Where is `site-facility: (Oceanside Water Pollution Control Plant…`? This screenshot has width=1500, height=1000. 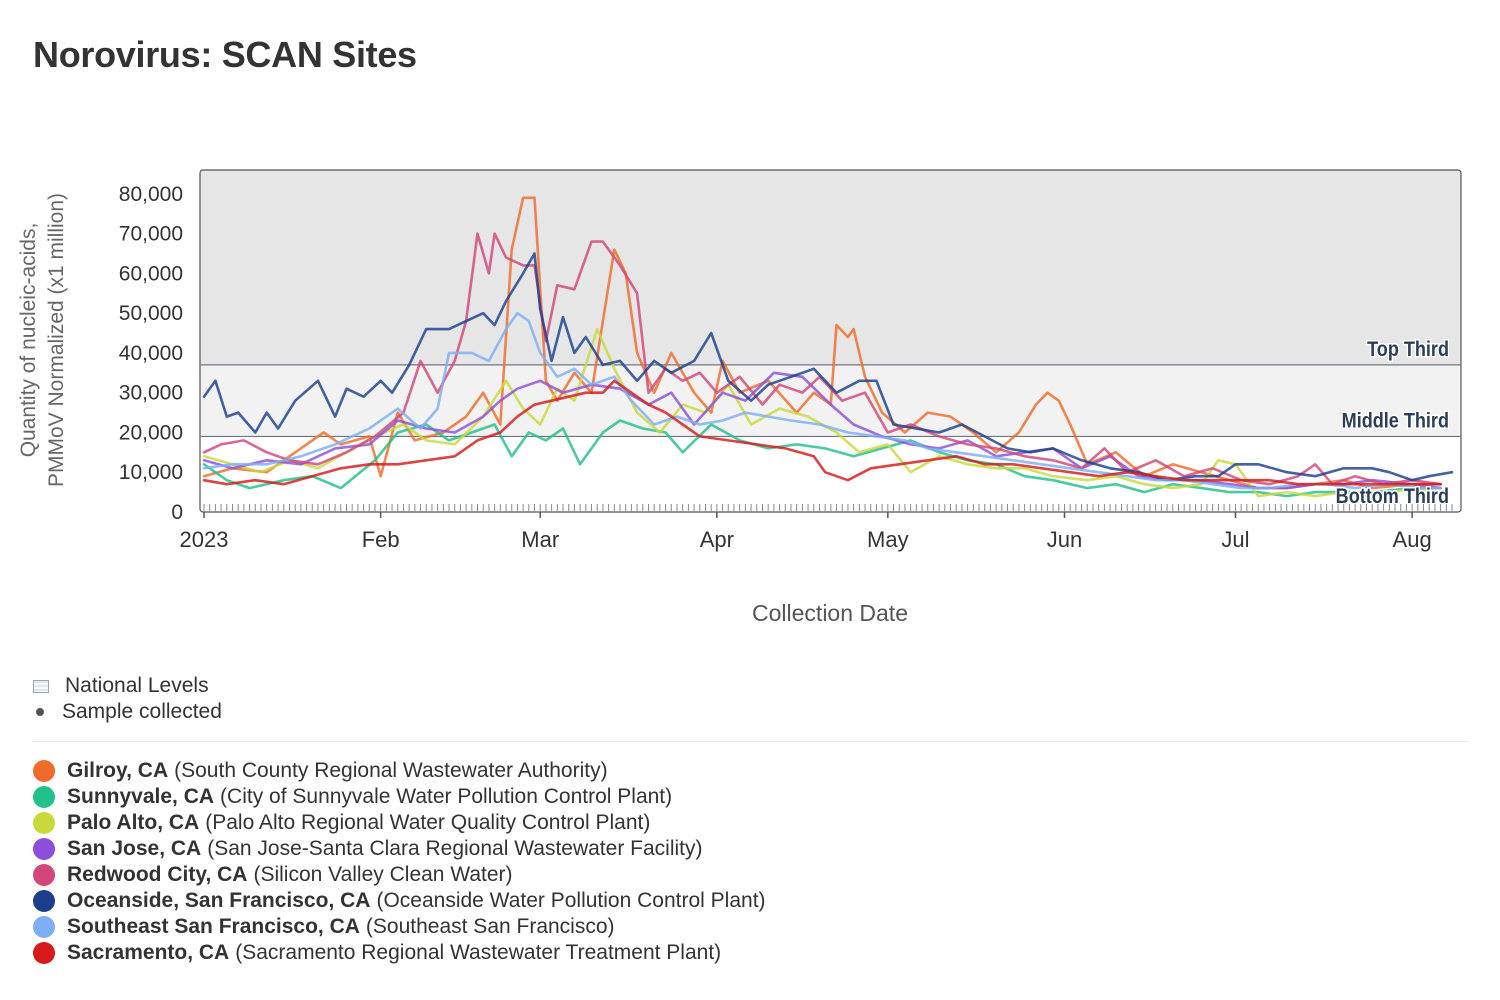 site-facility: (Oceanside Water Pollution Control Plant… is located at coordinates (571, 900).